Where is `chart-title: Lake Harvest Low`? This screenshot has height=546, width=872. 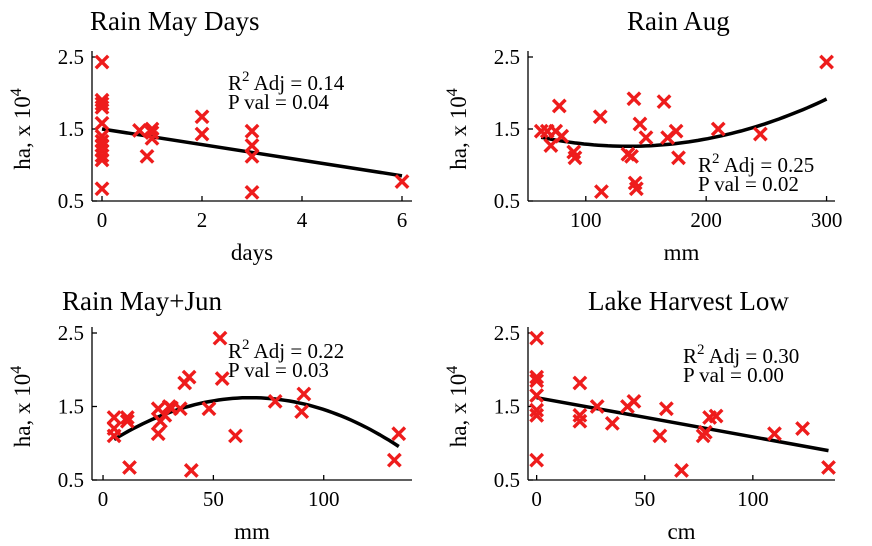 chart-title: Lake Harvest Low is located at coordinates (688, 301).